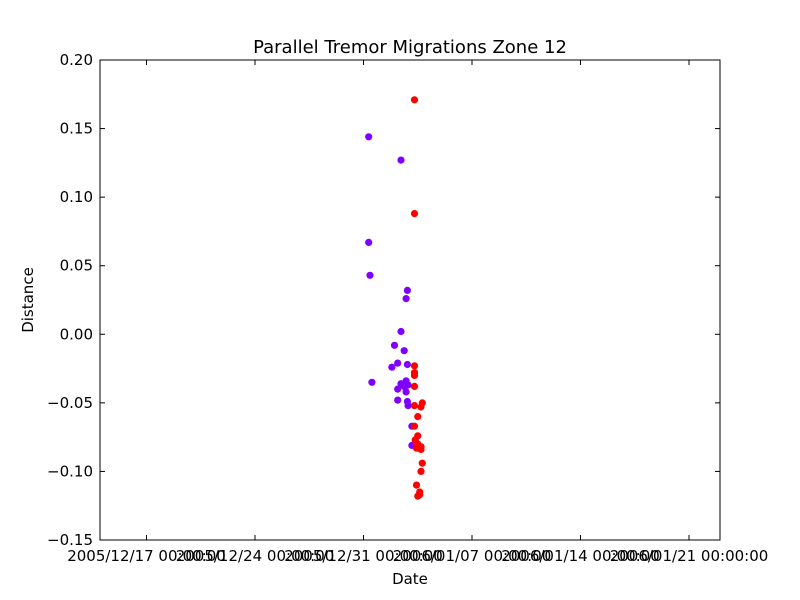  What do you see at coordinates (146, 556) in the screenshot?
I see `x-tick-label-0: 2005/12/17 00:00:00` at bounding box center [146, 556].